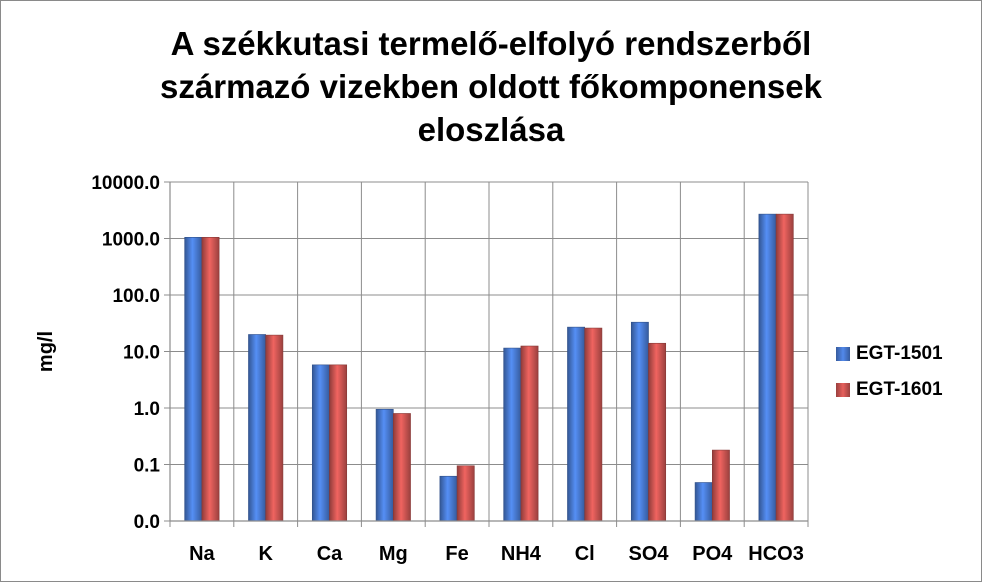 This screenshot has height=582, width=982. I want to click on legend-item-series-1: EGT-1501, so click(889, 354).